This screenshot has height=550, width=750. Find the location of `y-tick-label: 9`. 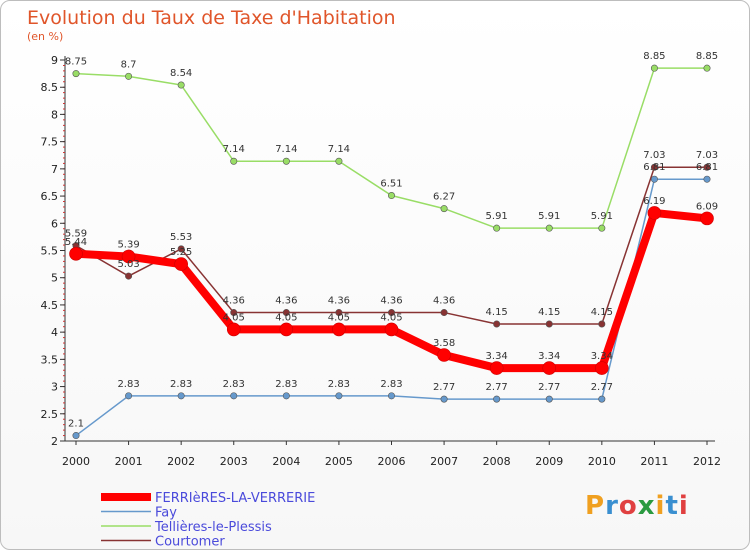

y-tick-label: 9 is located at coordinates (54, 60).